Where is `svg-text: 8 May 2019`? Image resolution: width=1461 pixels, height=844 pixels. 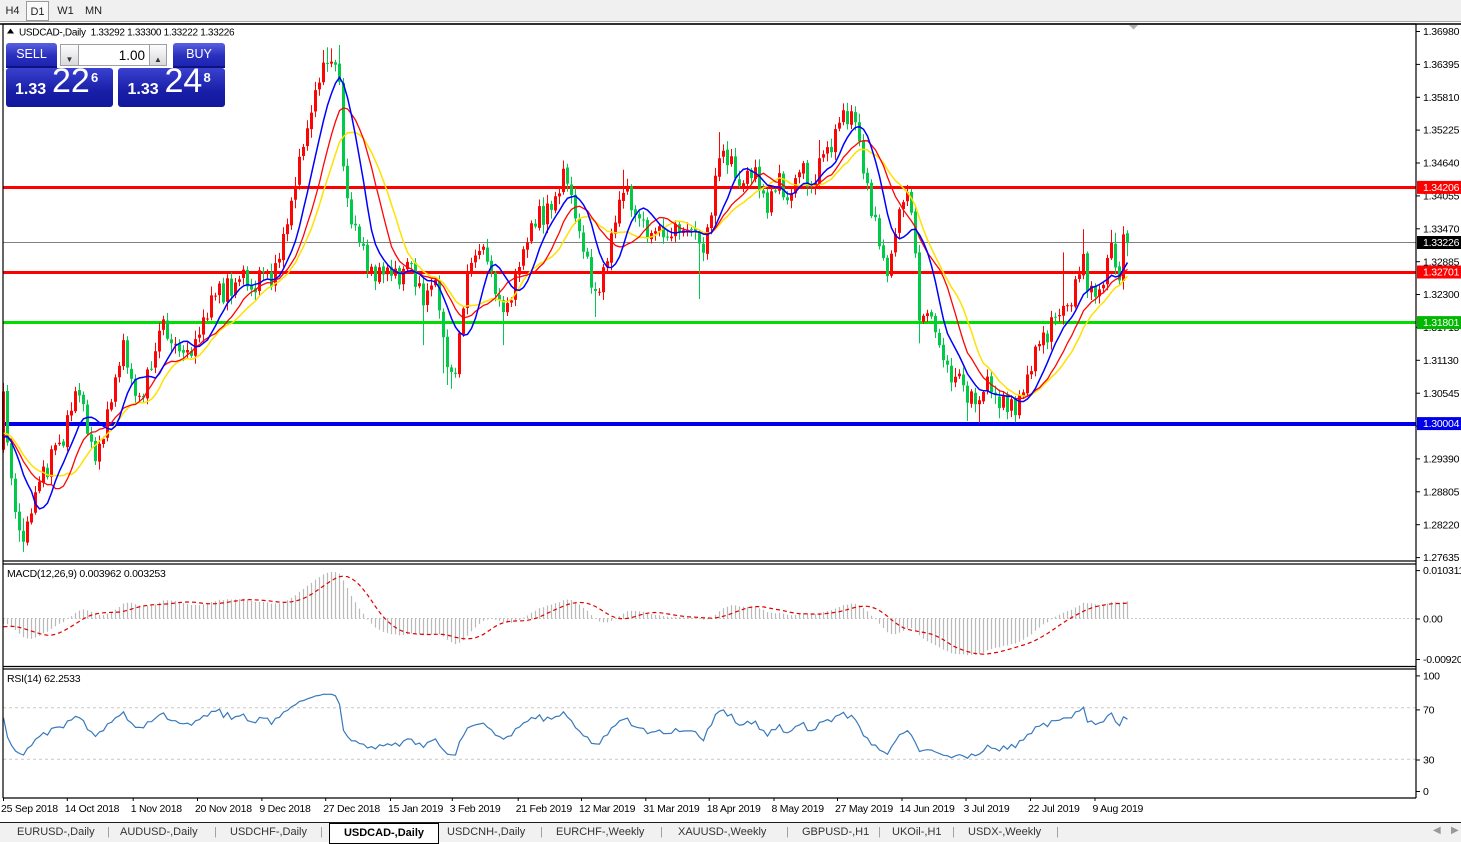
svg-text: 8 May 2019 is located at coordinates (798, 809).